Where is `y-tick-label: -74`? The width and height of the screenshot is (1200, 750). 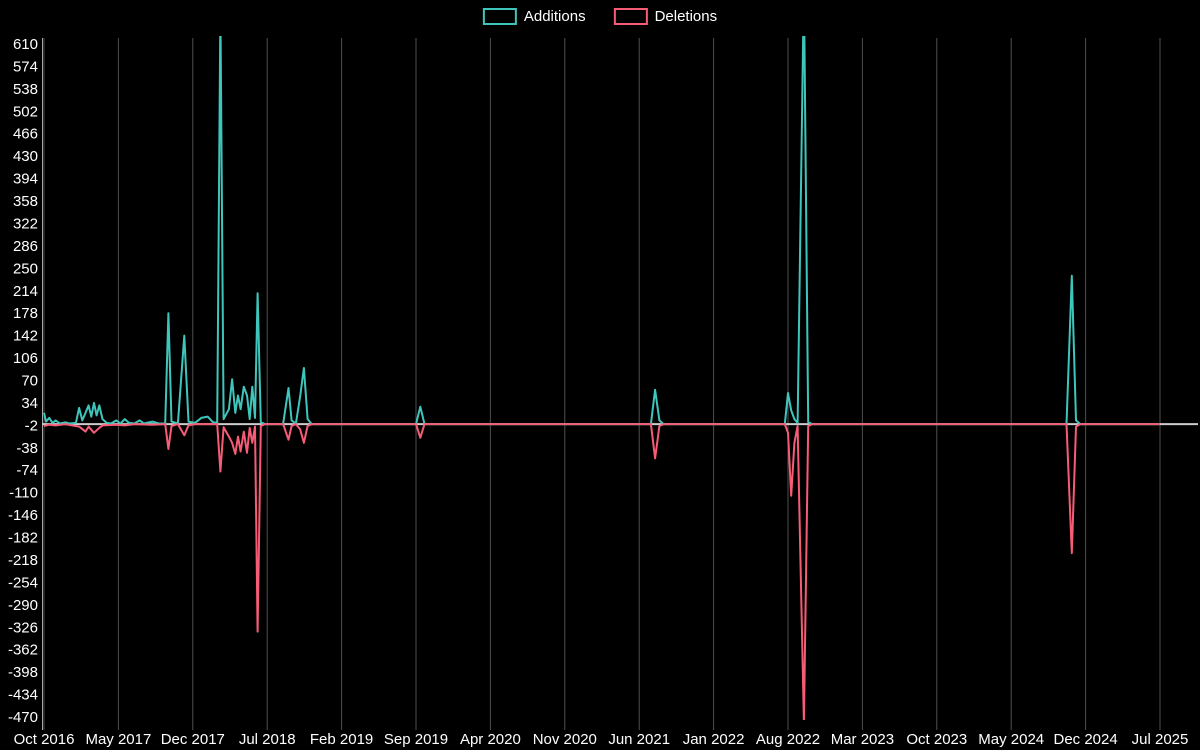
y-tick-label: -74 is located at coordinates (27, 470).